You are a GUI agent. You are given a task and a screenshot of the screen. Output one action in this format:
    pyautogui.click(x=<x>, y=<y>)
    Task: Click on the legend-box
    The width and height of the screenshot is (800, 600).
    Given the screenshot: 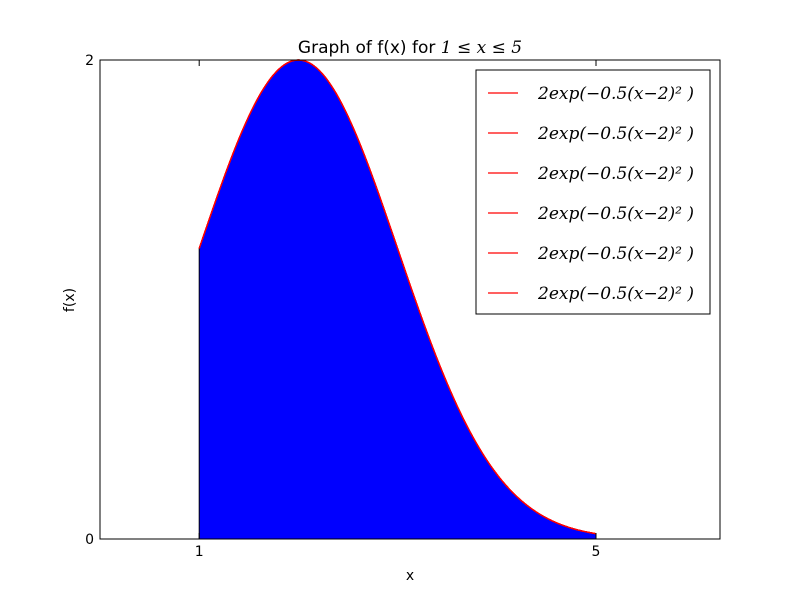 What is the action you would take?
    pyautogui.click(x=593, y=192)
    